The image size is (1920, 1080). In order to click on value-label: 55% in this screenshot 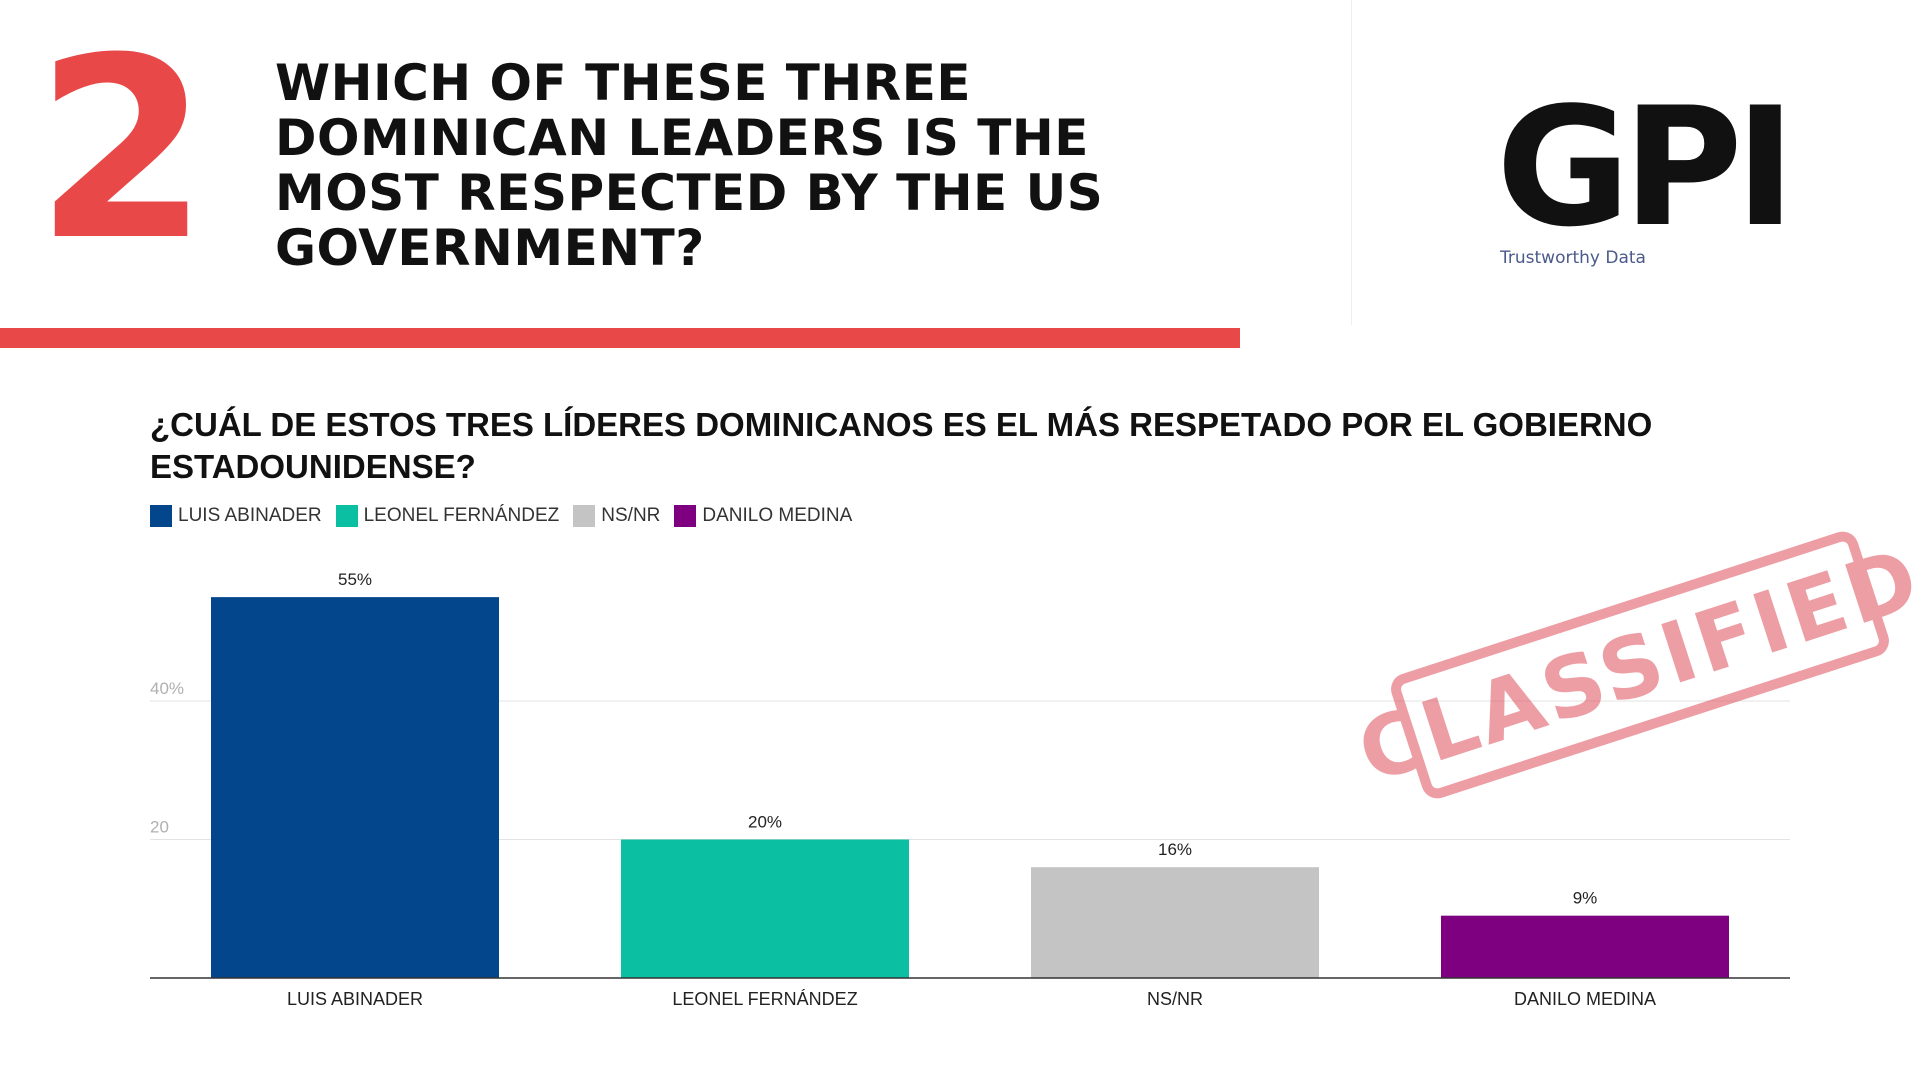, I will do `click(355, 579)`.